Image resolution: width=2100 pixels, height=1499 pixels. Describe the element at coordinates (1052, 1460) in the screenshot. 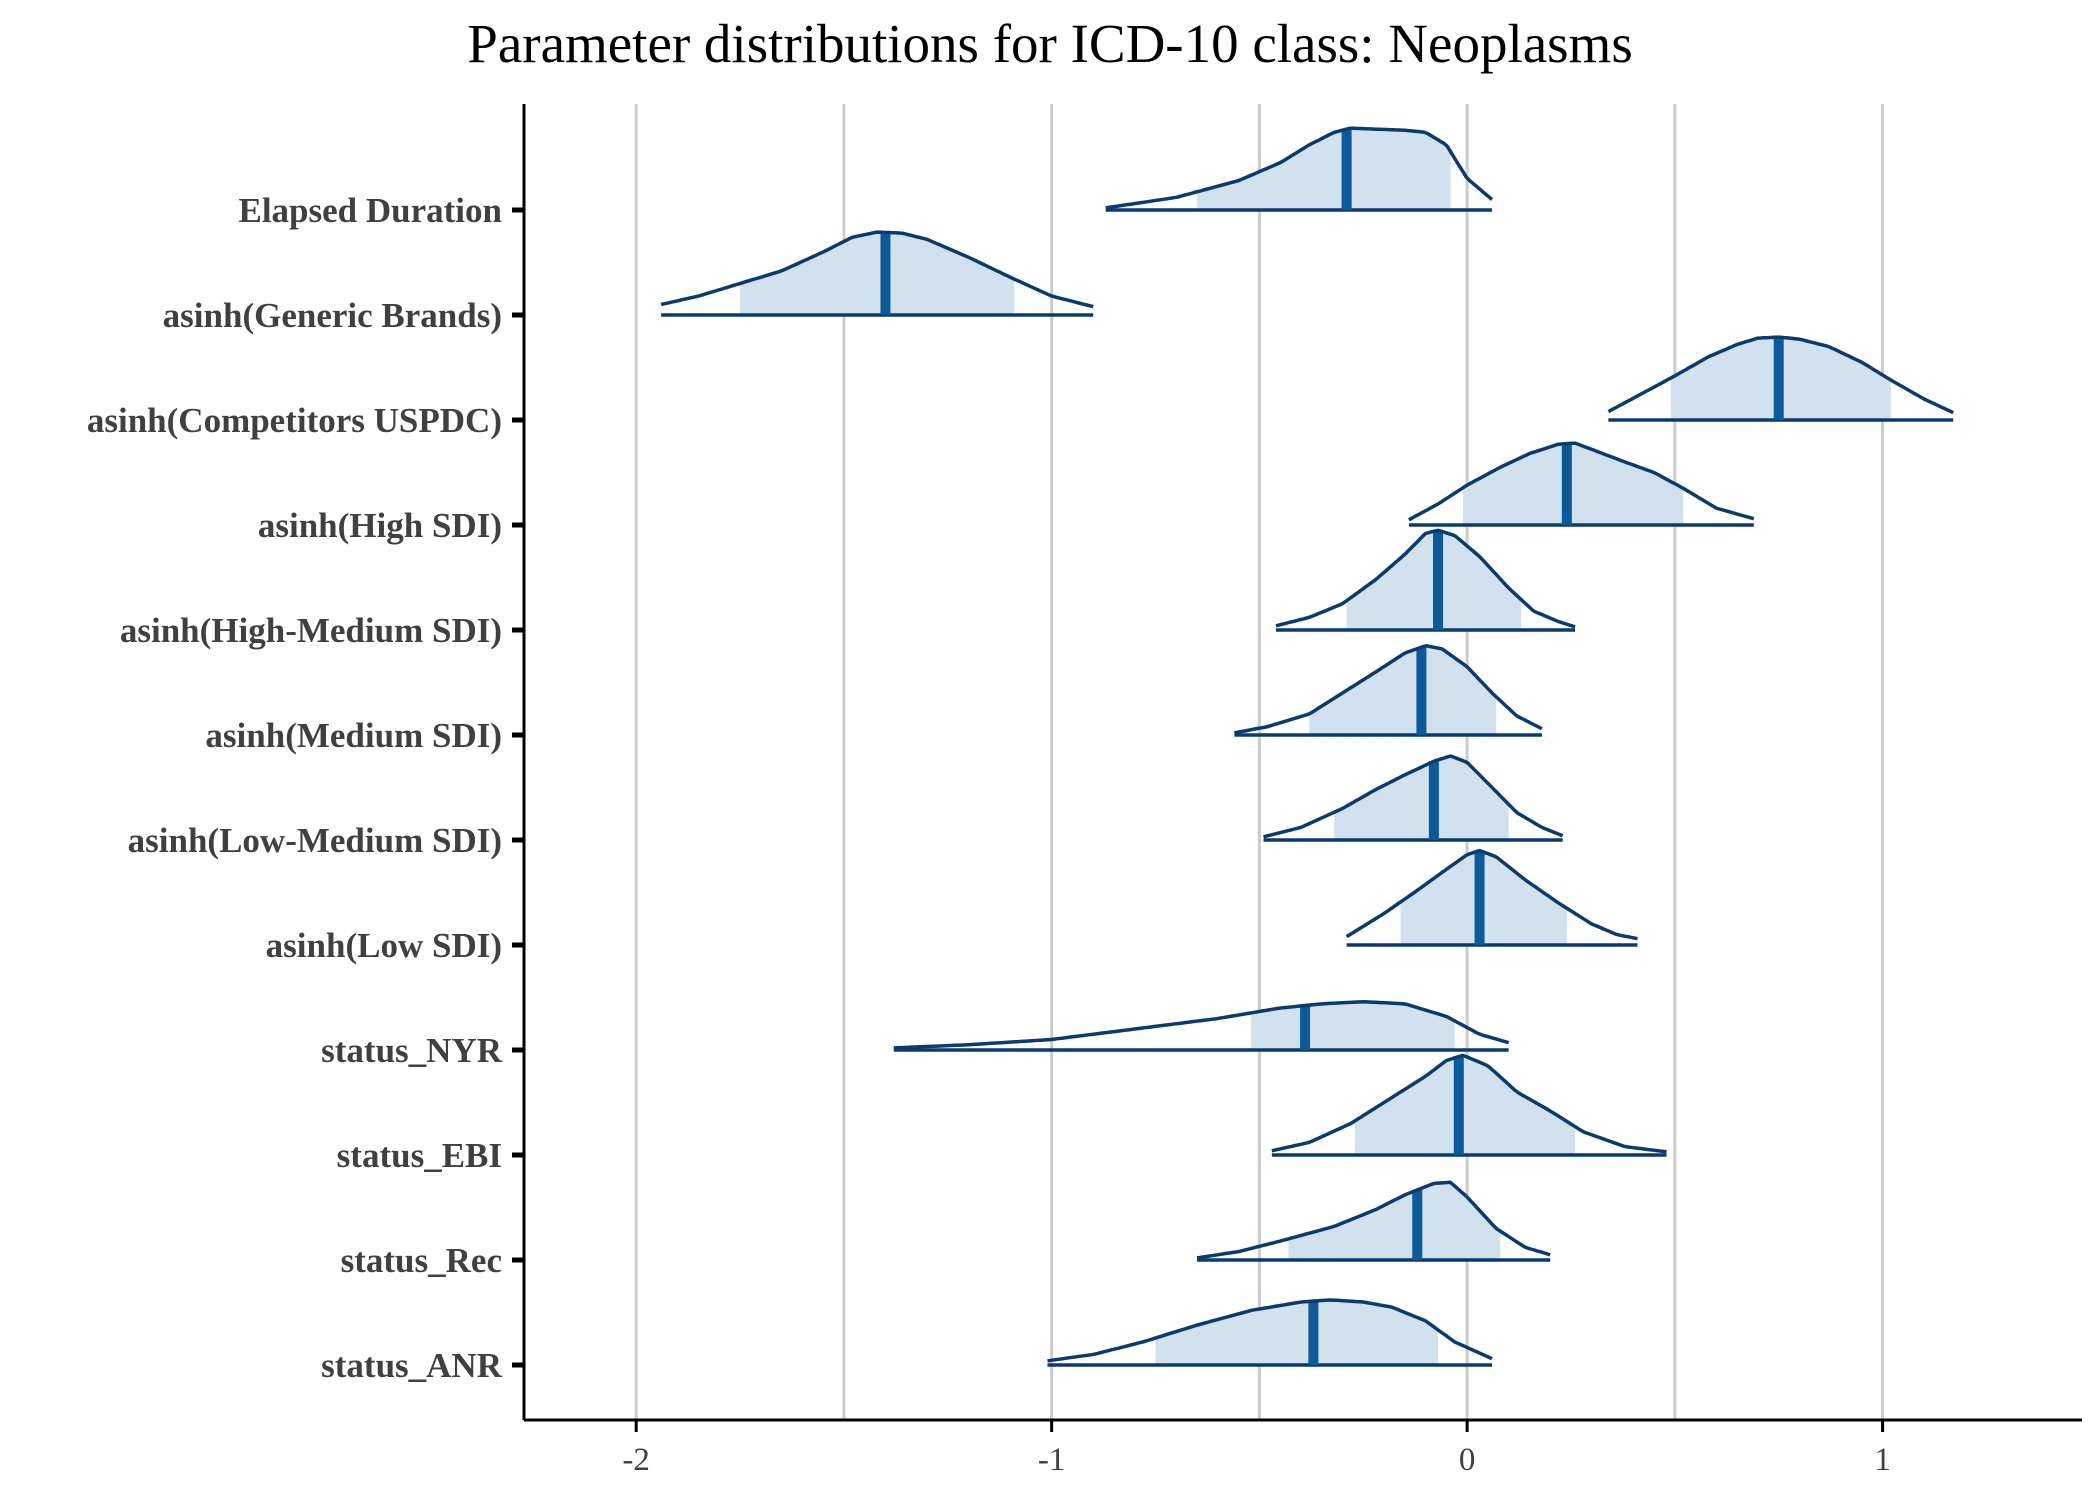

I see `x-tick-label: -1` at that location.